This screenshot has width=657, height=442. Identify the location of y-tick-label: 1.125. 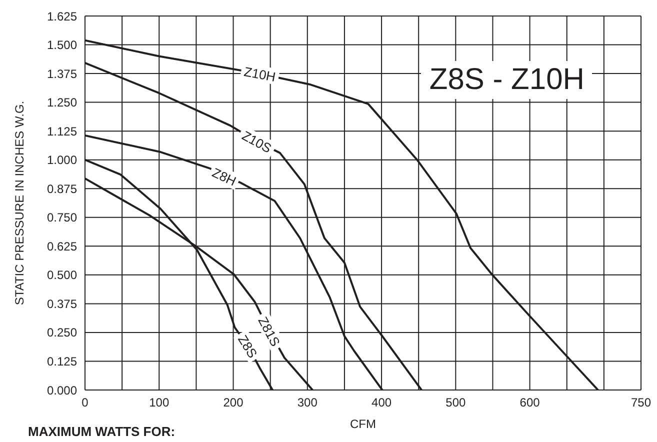
(62, 131).